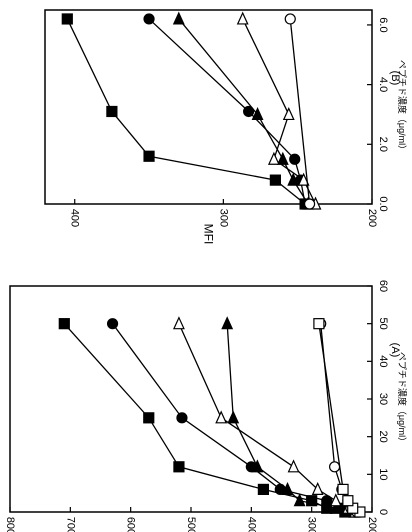  Describe the element at coordinates (383, 286) in the screenshot. I see `x-tick-label: 60` at that location.